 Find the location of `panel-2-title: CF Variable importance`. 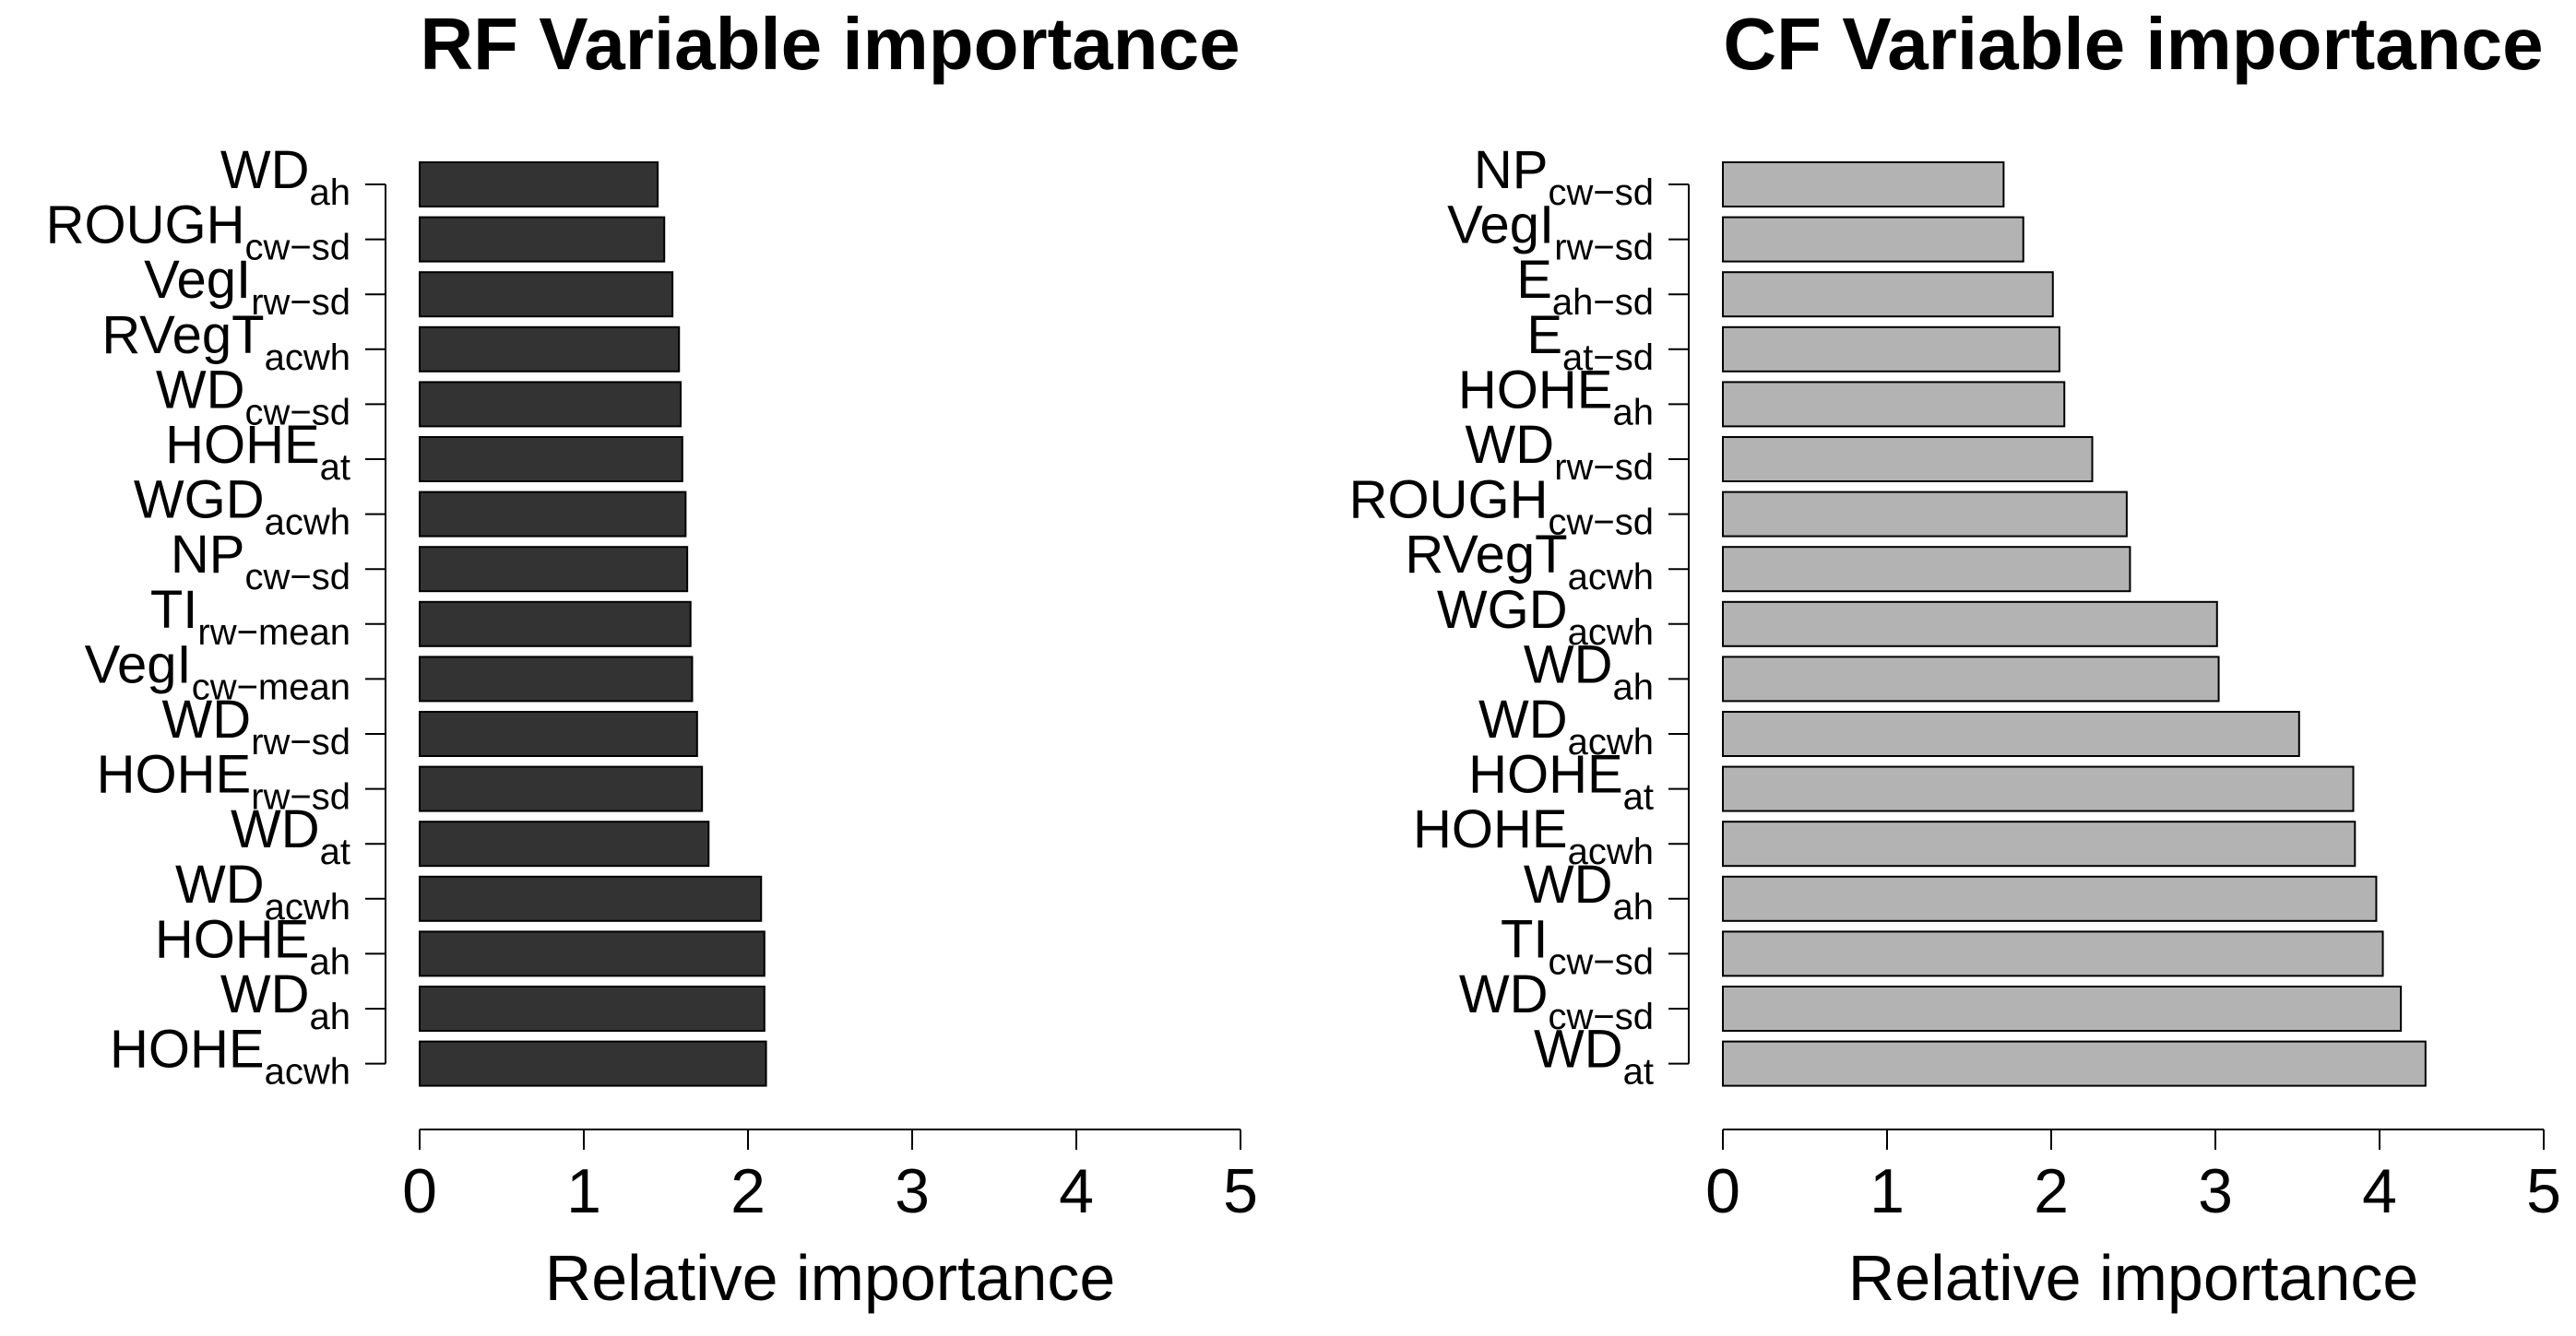

panel-2-title: CF Variable importance is located at coordinates (2133, 44).